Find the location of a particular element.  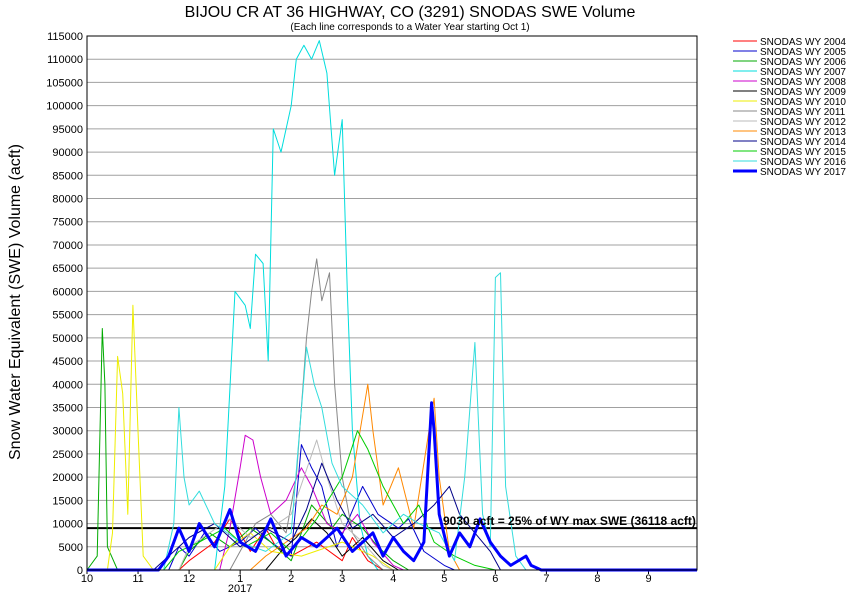

y-tick-label: 110000 is located at coordinates (65, 60).